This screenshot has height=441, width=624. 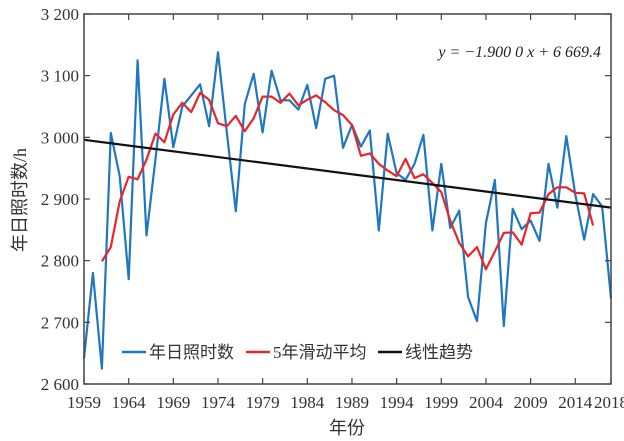 I want to click on legend-label: 年日照时数, so click(x=191, y=352).